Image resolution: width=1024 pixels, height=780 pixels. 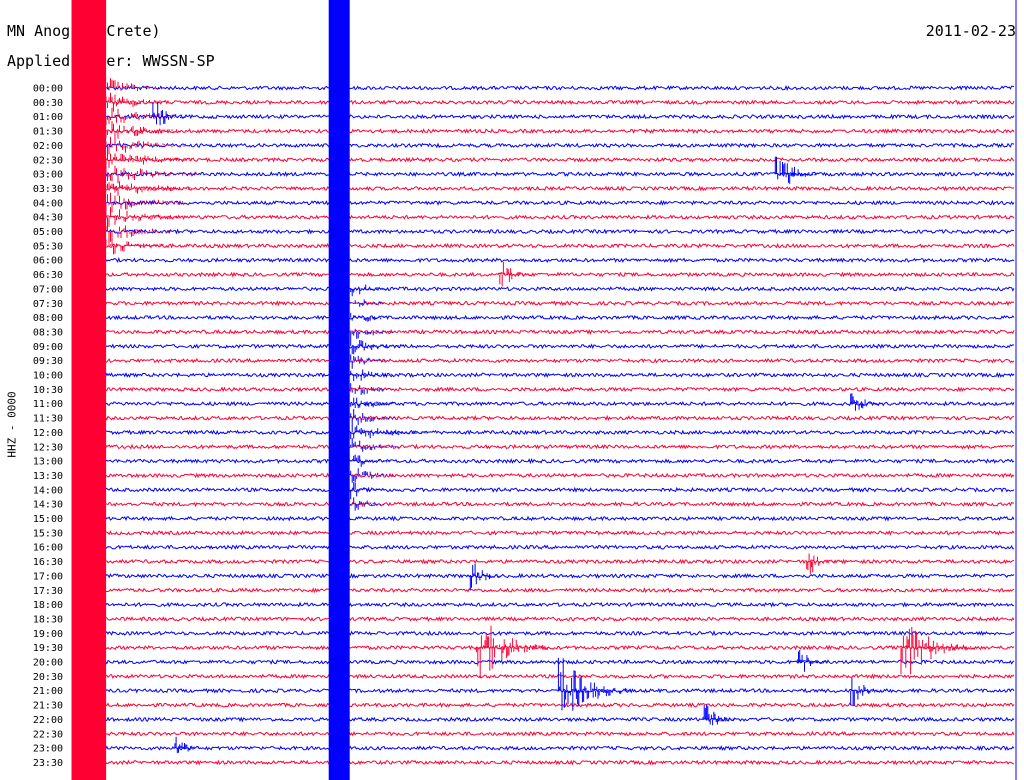 What do you see at coordinates (543, 604) in the screenshot?
I see `trace-18:00` at bounding box center [543, 604].